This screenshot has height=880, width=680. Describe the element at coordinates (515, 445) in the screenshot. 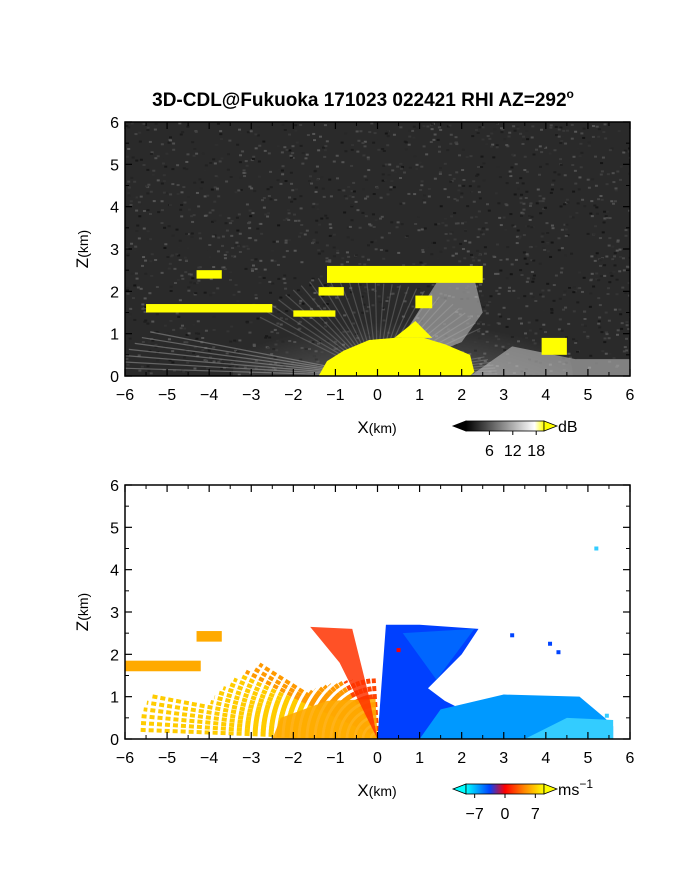

I see `snr-colorbar-ticks: 6 12 18` at that location.